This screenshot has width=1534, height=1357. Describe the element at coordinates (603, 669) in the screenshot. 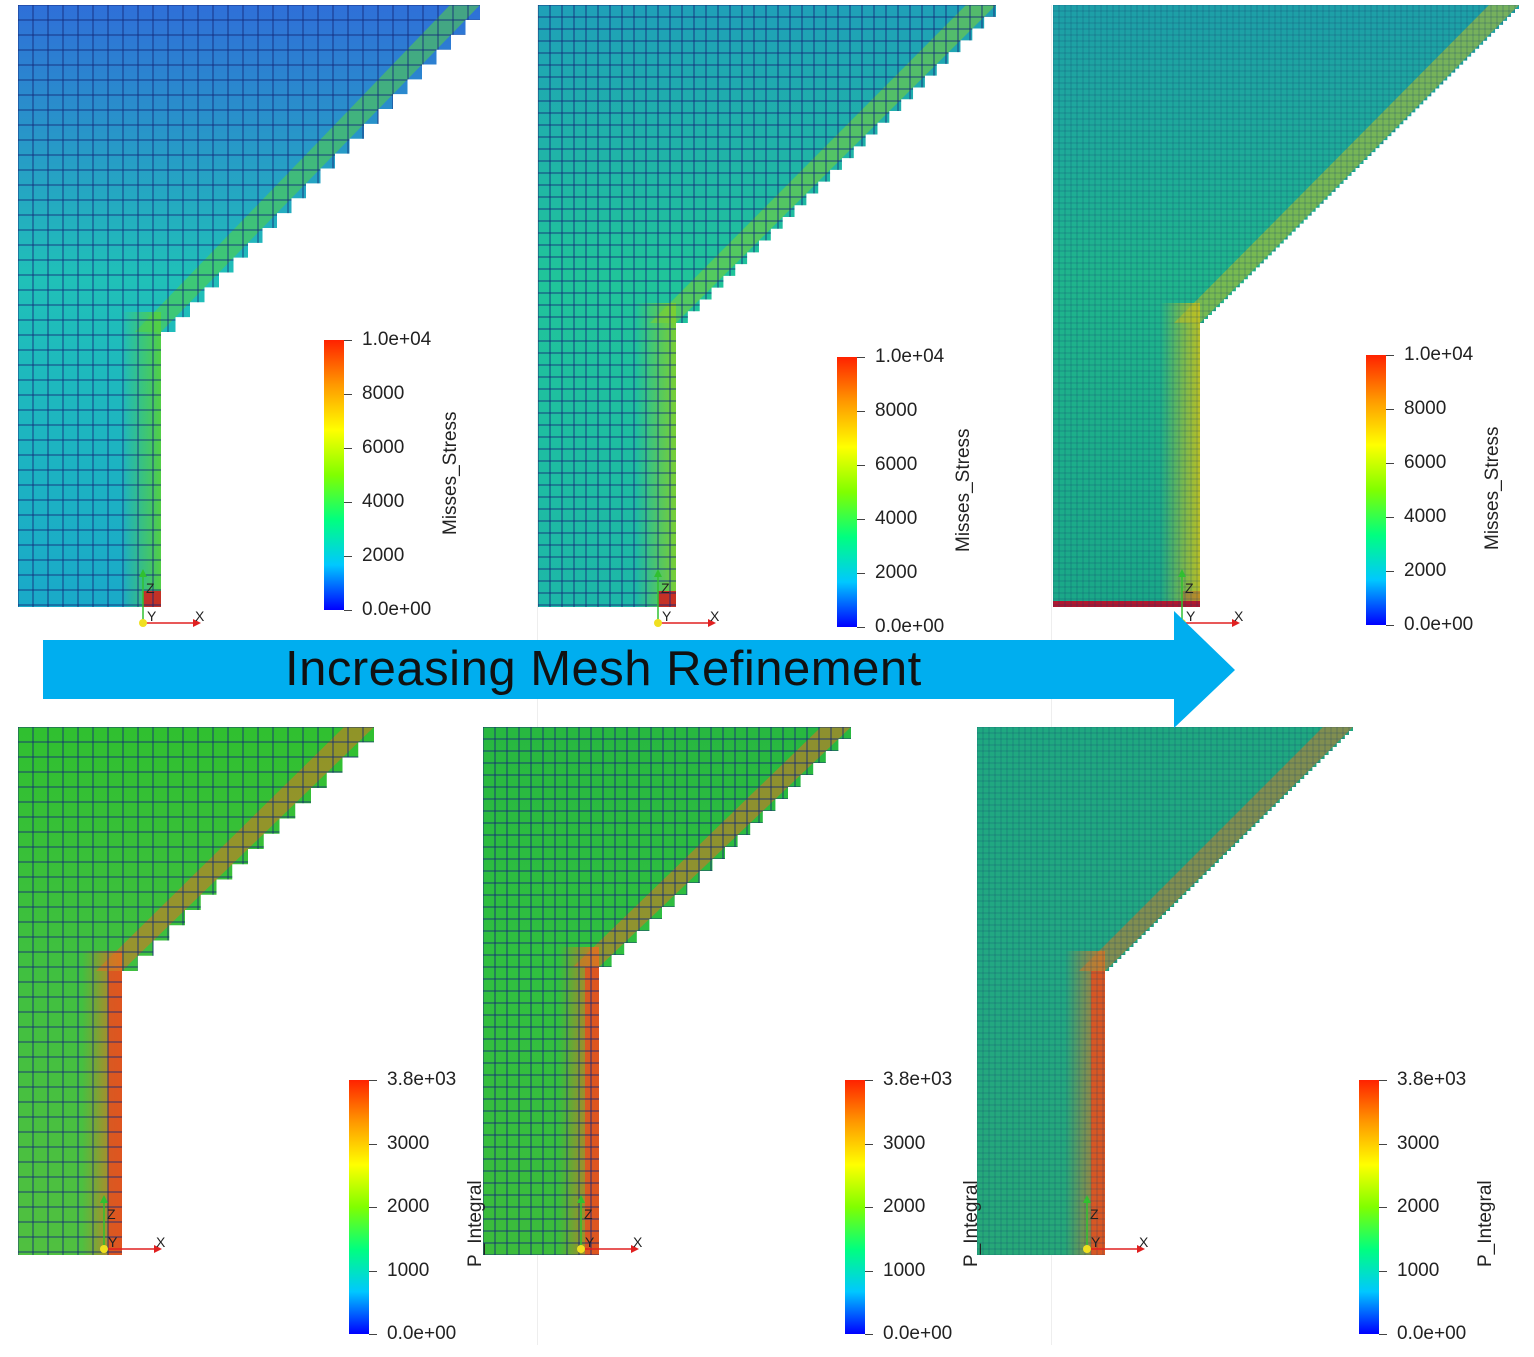

I see `banner-text: Increasing Mesh Refinement` at that location.